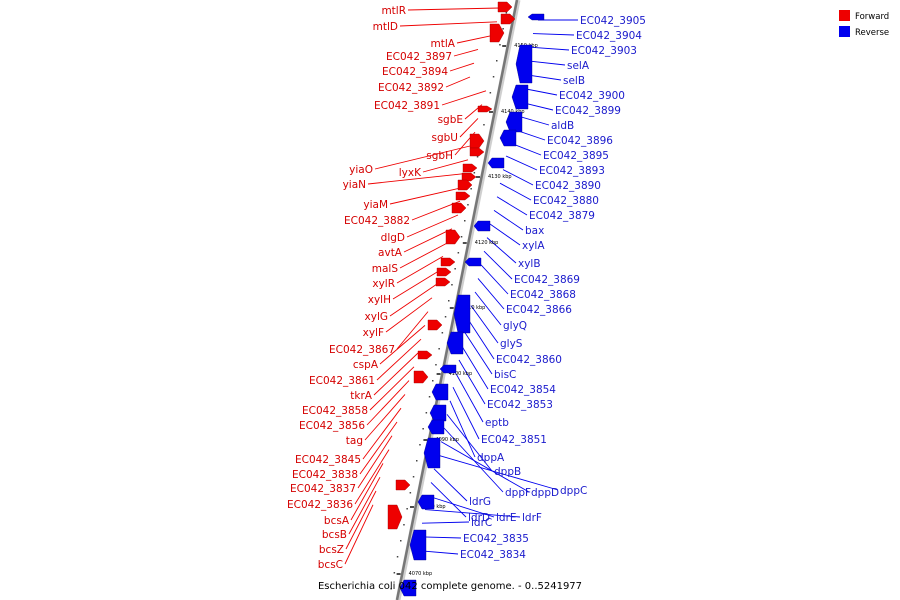  What do you see at coordinates (332, 426) in the screenshot?
I see `forward-gene-label: EC042_3856` at bounding box center [332, 426].